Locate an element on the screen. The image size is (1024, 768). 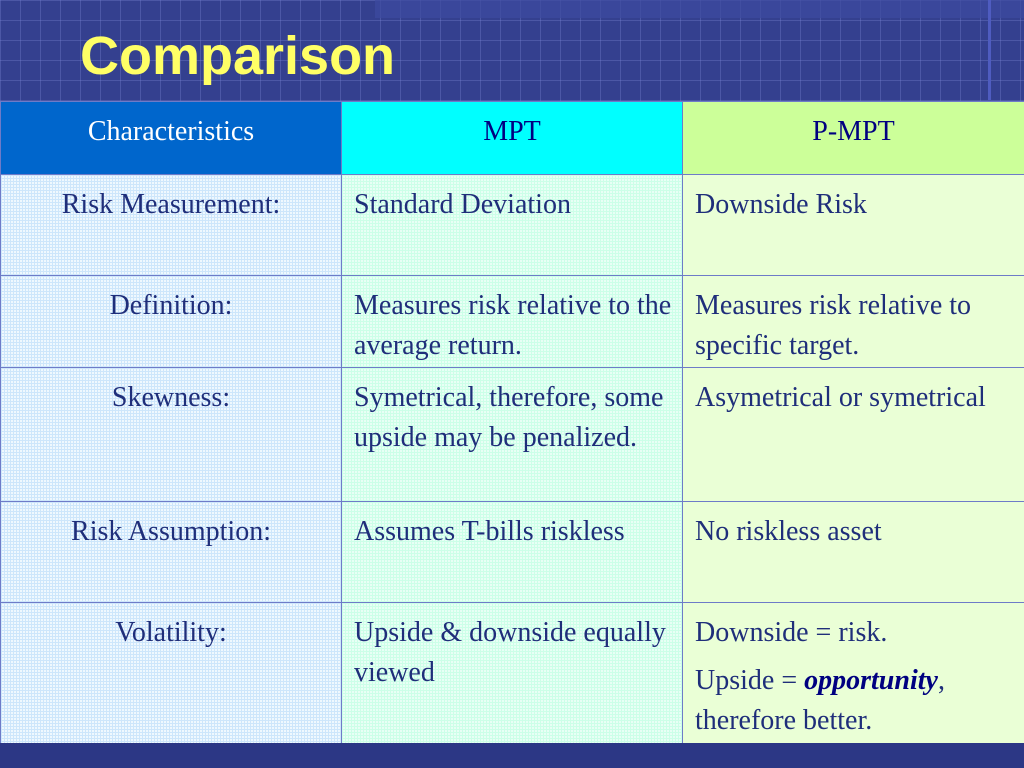
slide-title: Comparison is located at coordinates (238, 56).